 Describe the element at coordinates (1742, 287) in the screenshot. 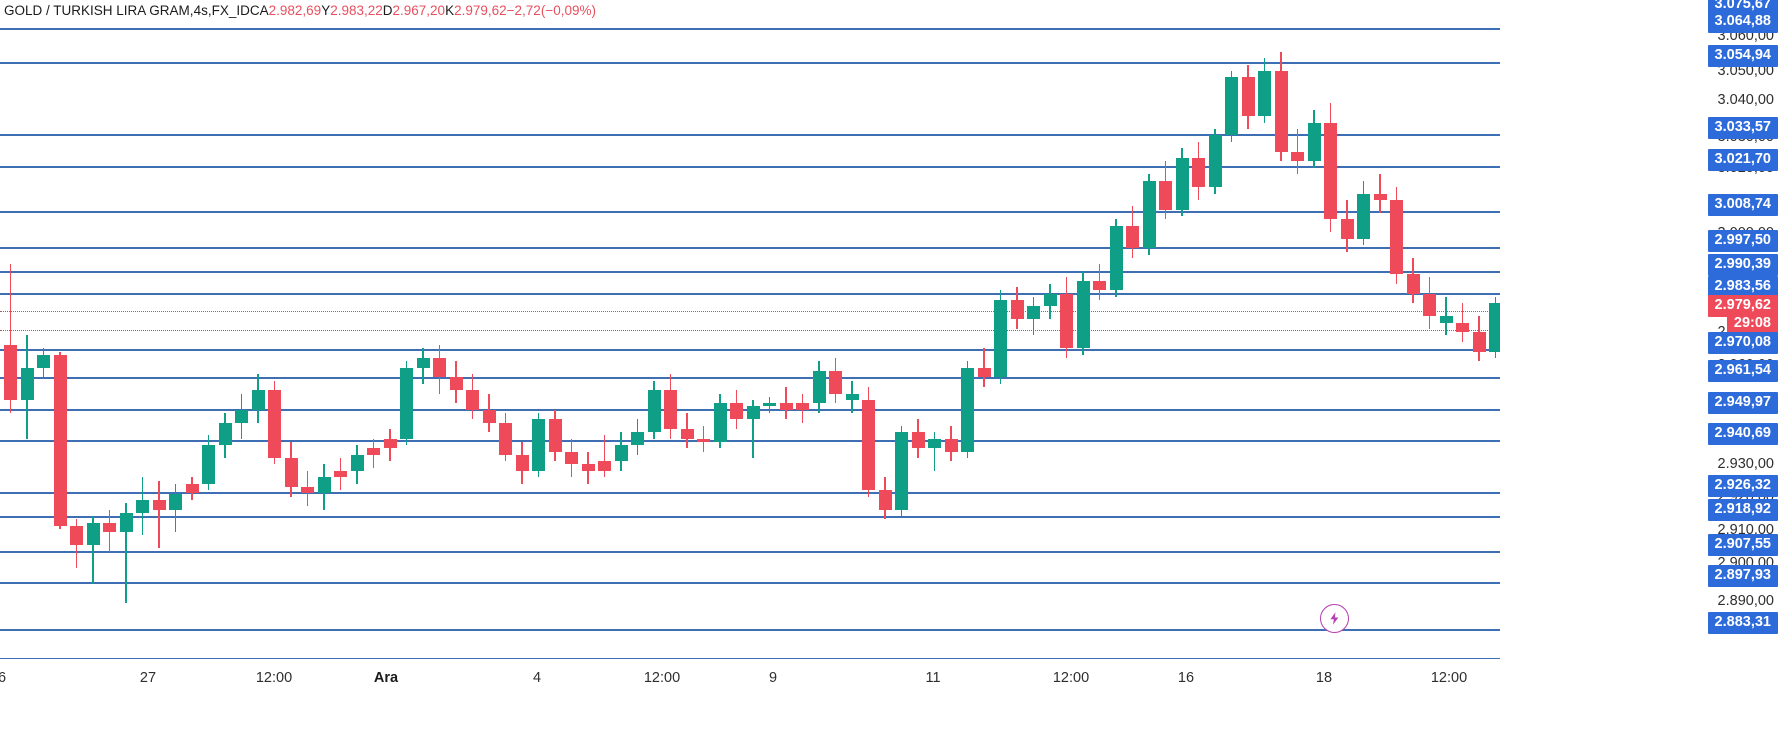

I see `price-level-badge: 2.983,56` at that location.